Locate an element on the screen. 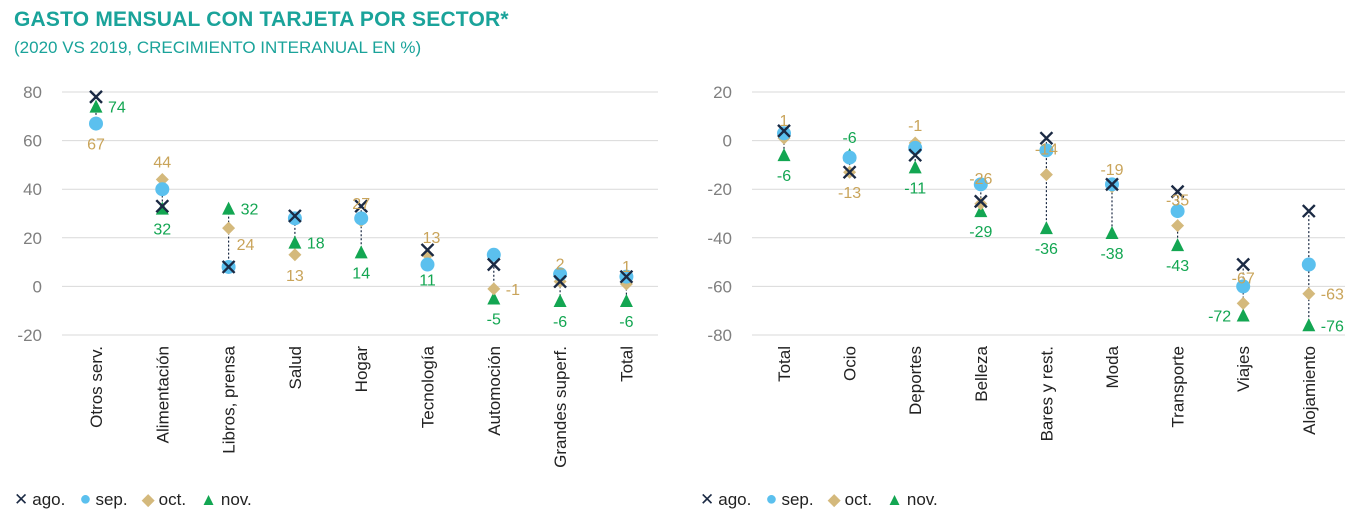 This screenshot has width=1357, height=521. data-label: 44 is located at coordinates (162, 162).